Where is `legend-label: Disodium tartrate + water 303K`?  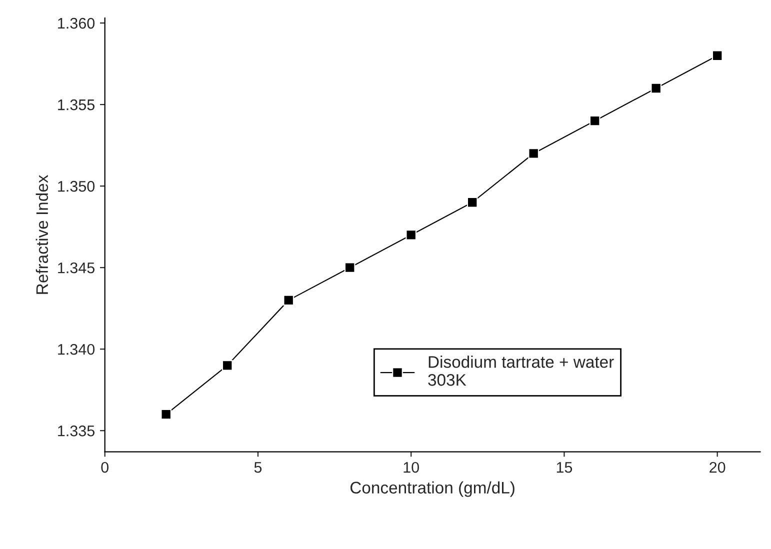
legend-label: Disodium tartrate + water 303K is located at coordinates (521, 371).